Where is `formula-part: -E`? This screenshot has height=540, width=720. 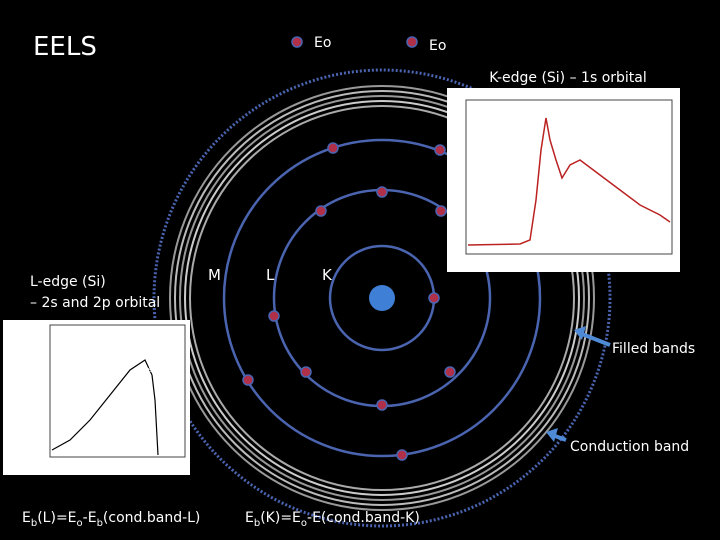
formula-part: -E is located at coordinates (90, 518).